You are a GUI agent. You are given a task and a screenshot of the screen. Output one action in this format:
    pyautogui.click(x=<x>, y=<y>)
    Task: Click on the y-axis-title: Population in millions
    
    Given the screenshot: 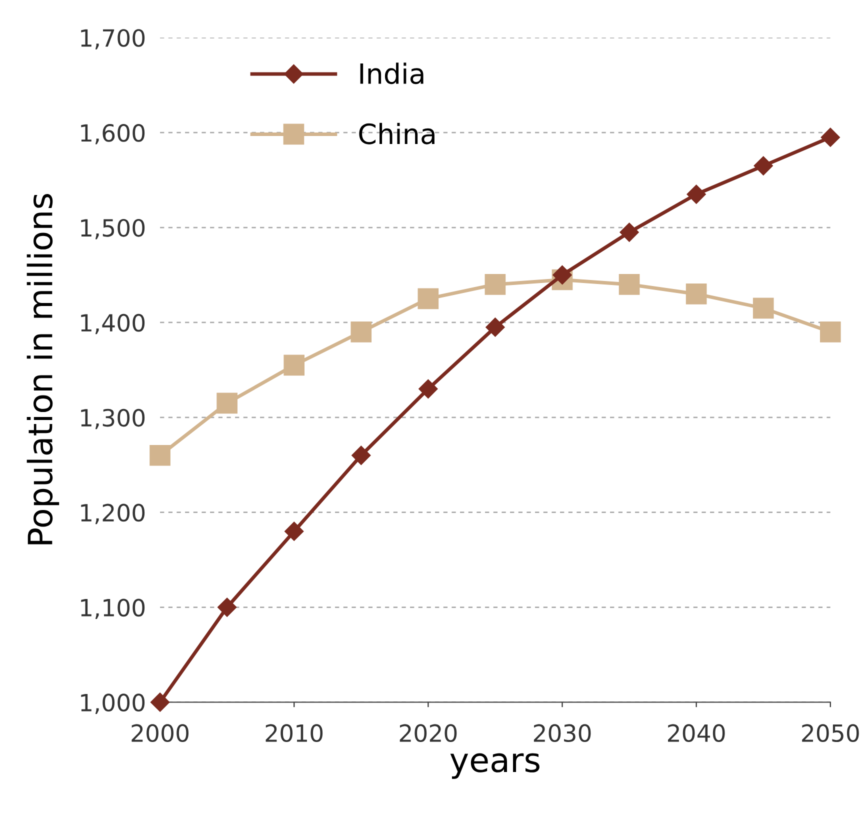 What is the action you would take?
    pyautogui.click(x=43, y=369)
    